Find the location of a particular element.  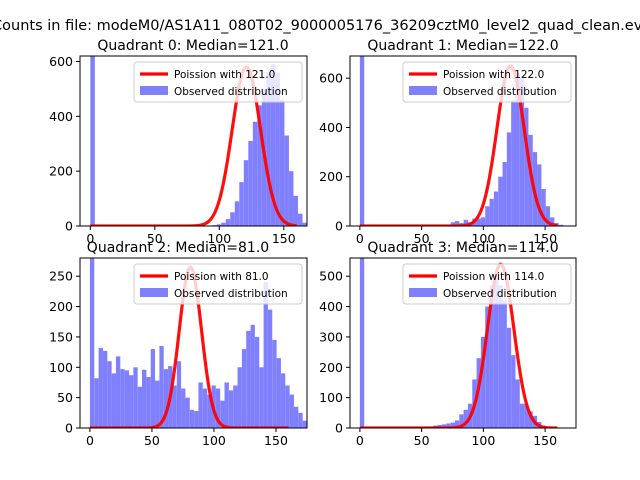

poisson-curve is located at coordinates (458, 345).